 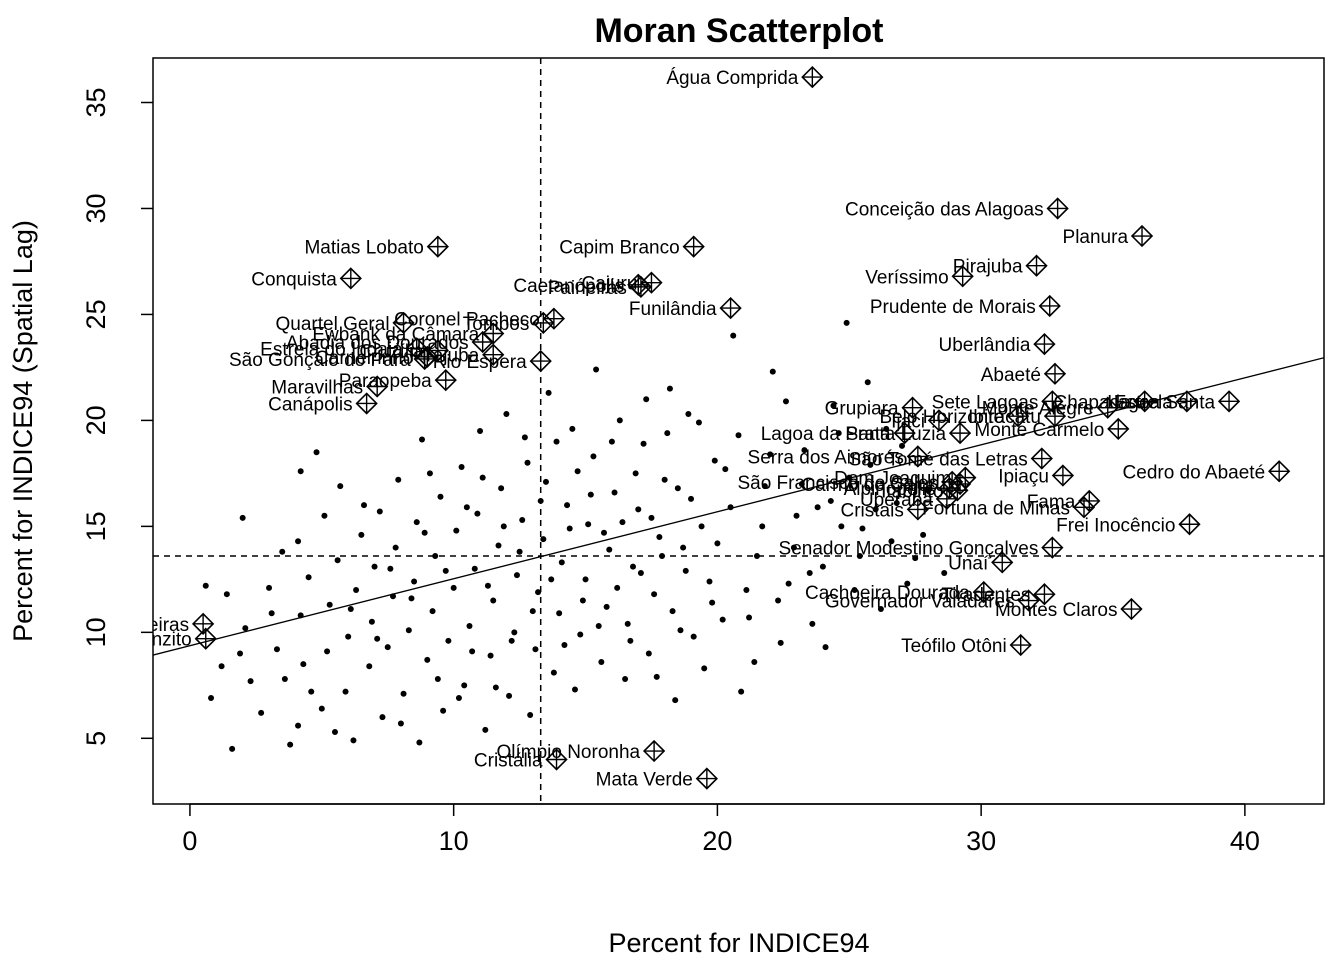 I want to click on point-label: Carmo do Cajuru, so click(x=873, y=485).